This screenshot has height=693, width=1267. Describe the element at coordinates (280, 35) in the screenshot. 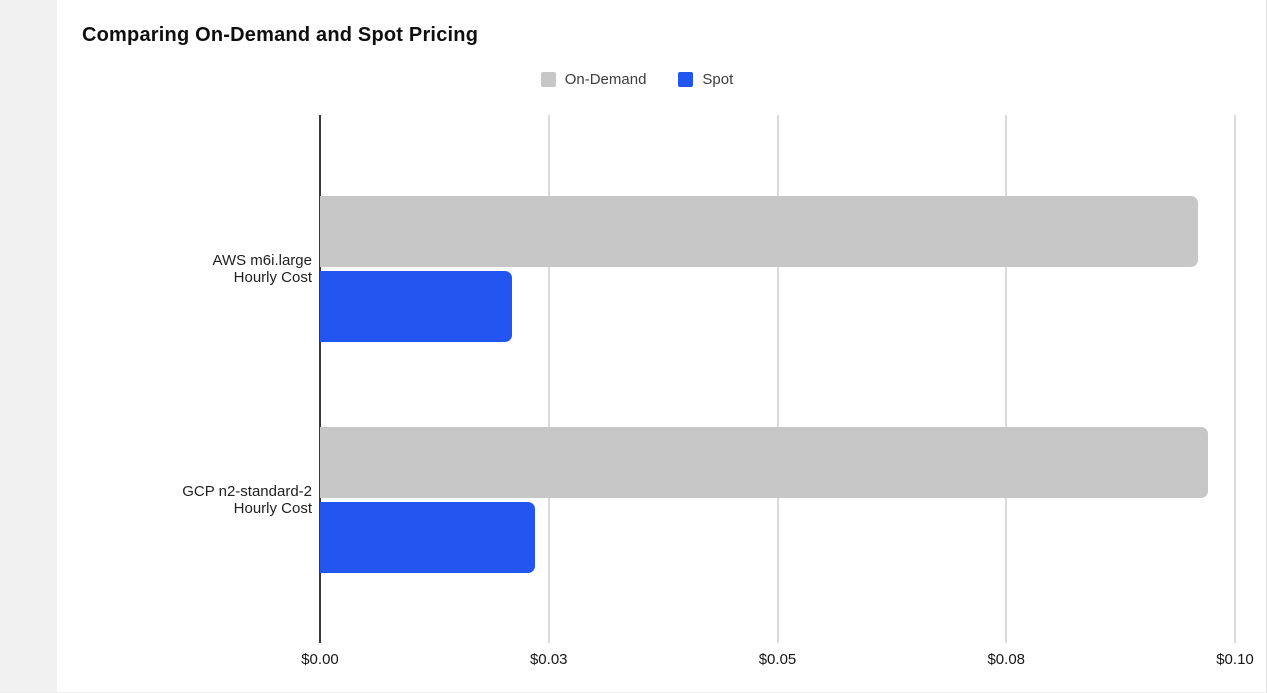

I see `chart-title: Comparing On-Demand and Spot Pricing` at that location.